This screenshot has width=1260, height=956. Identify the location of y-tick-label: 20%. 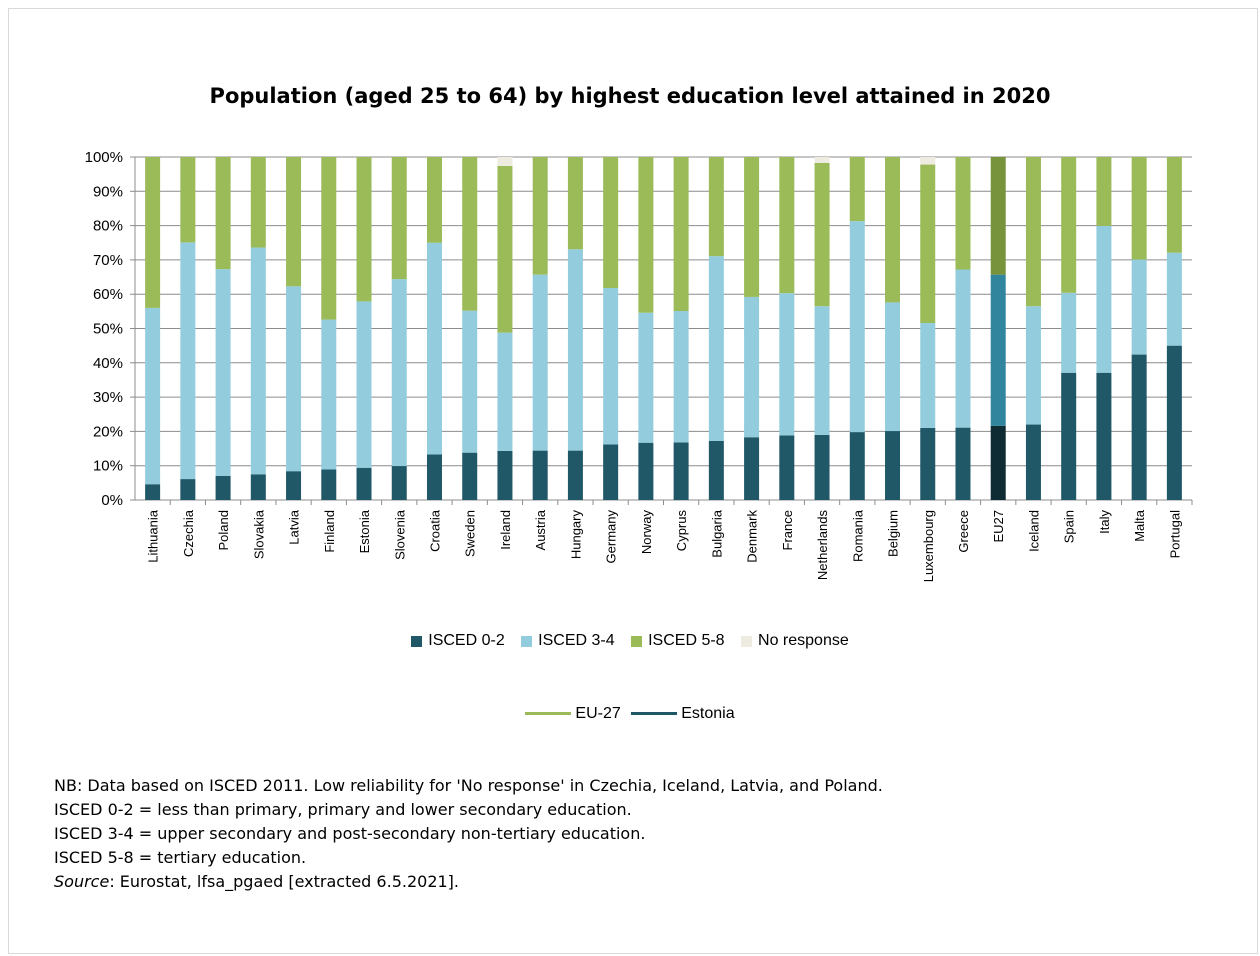
(108, 431).